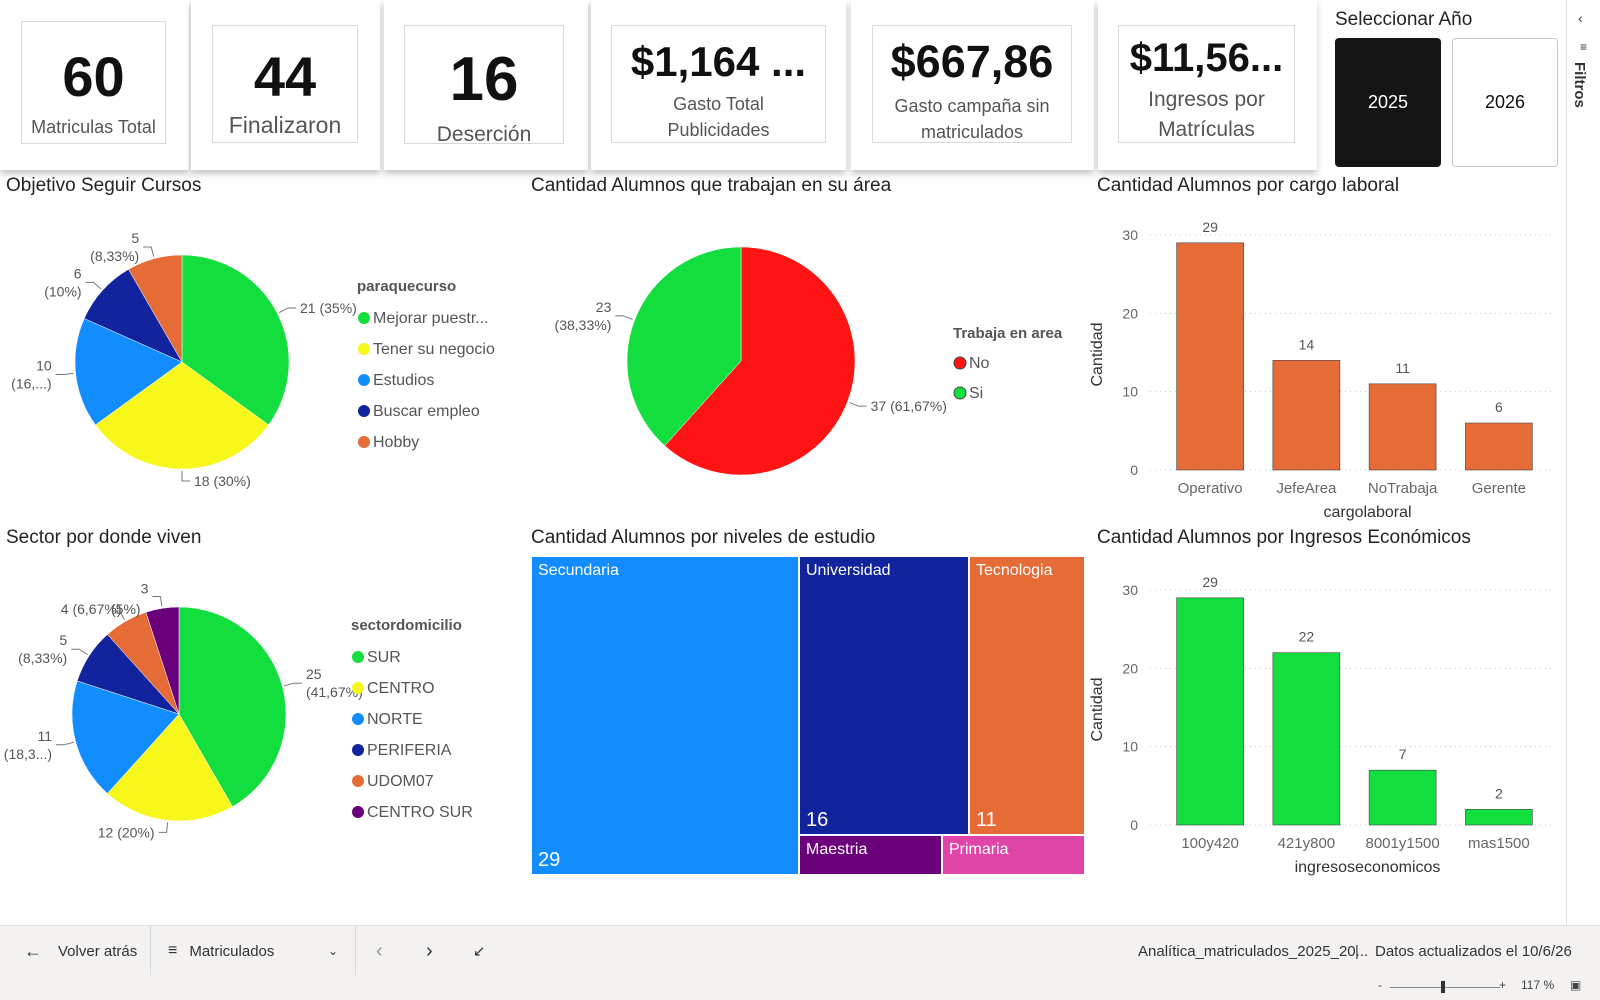  I want to click on kpi-matriculas-panel: 60 Matriculas Total, so click(94, 85).